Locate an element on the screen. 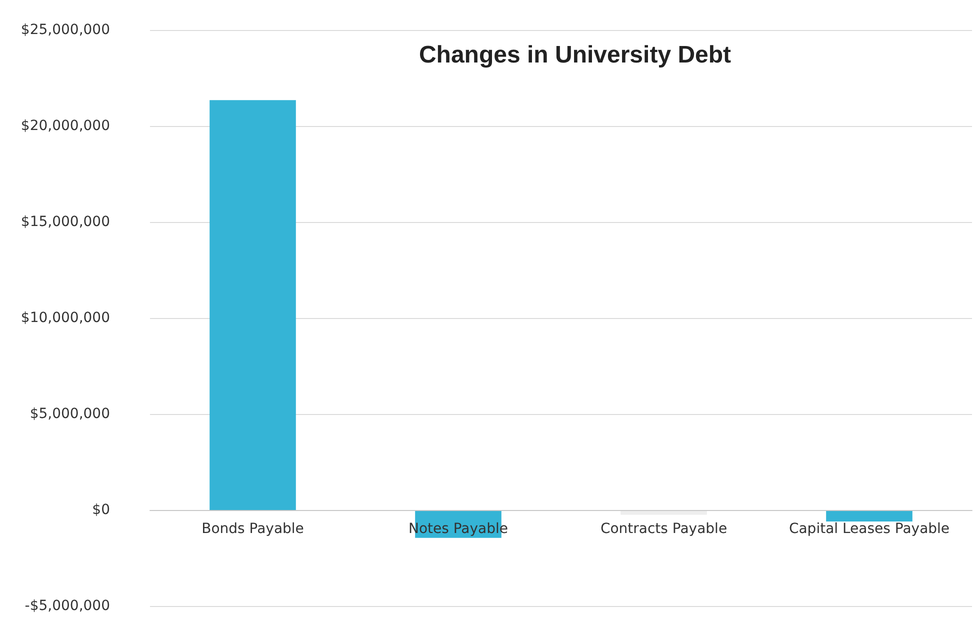 The height and width of the screenshot is (627, 980). y-tick-label: $15,000,000 is located at coordinates (65, 222).